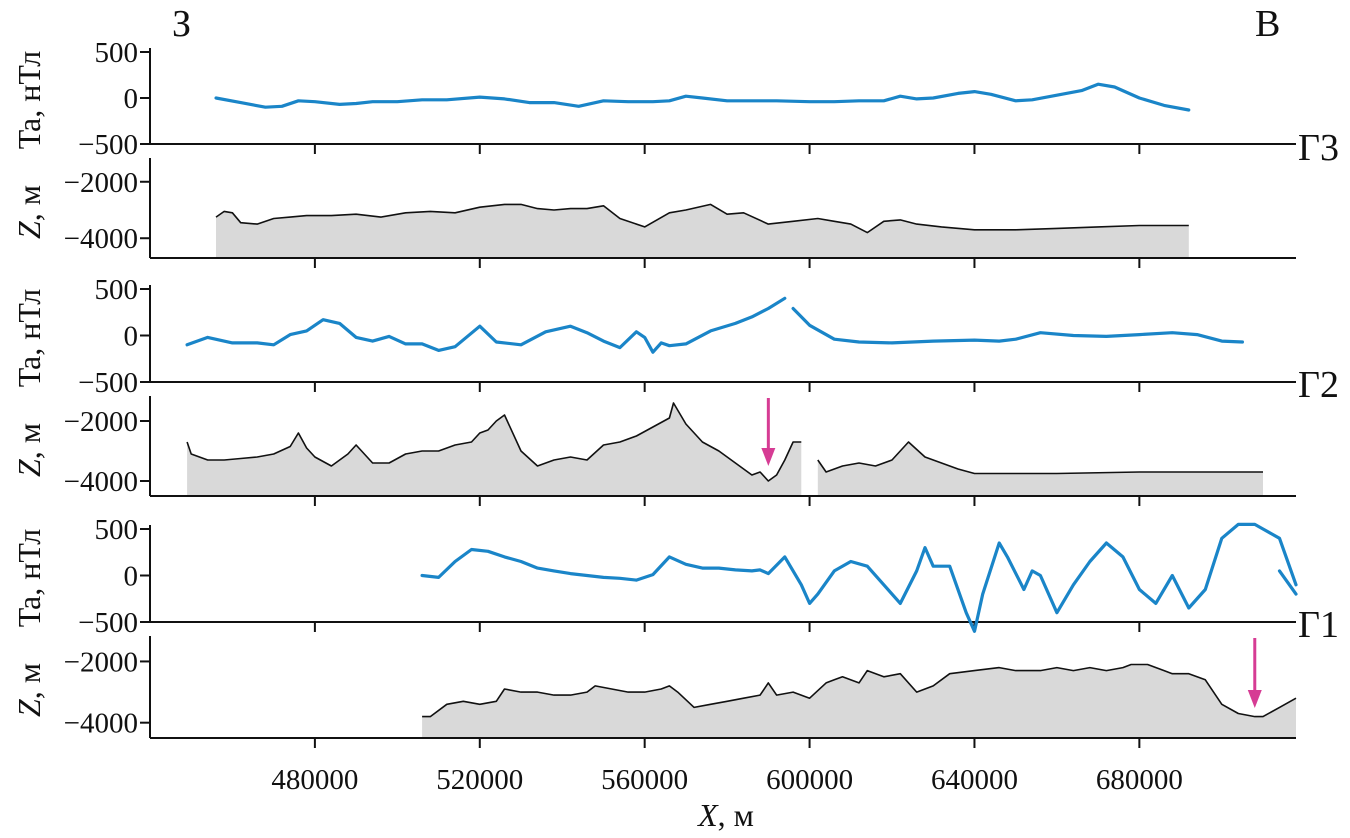 The image size is (1350, 838). I want to click on ytitle-g2-z: Z, м, so click(29, 450).